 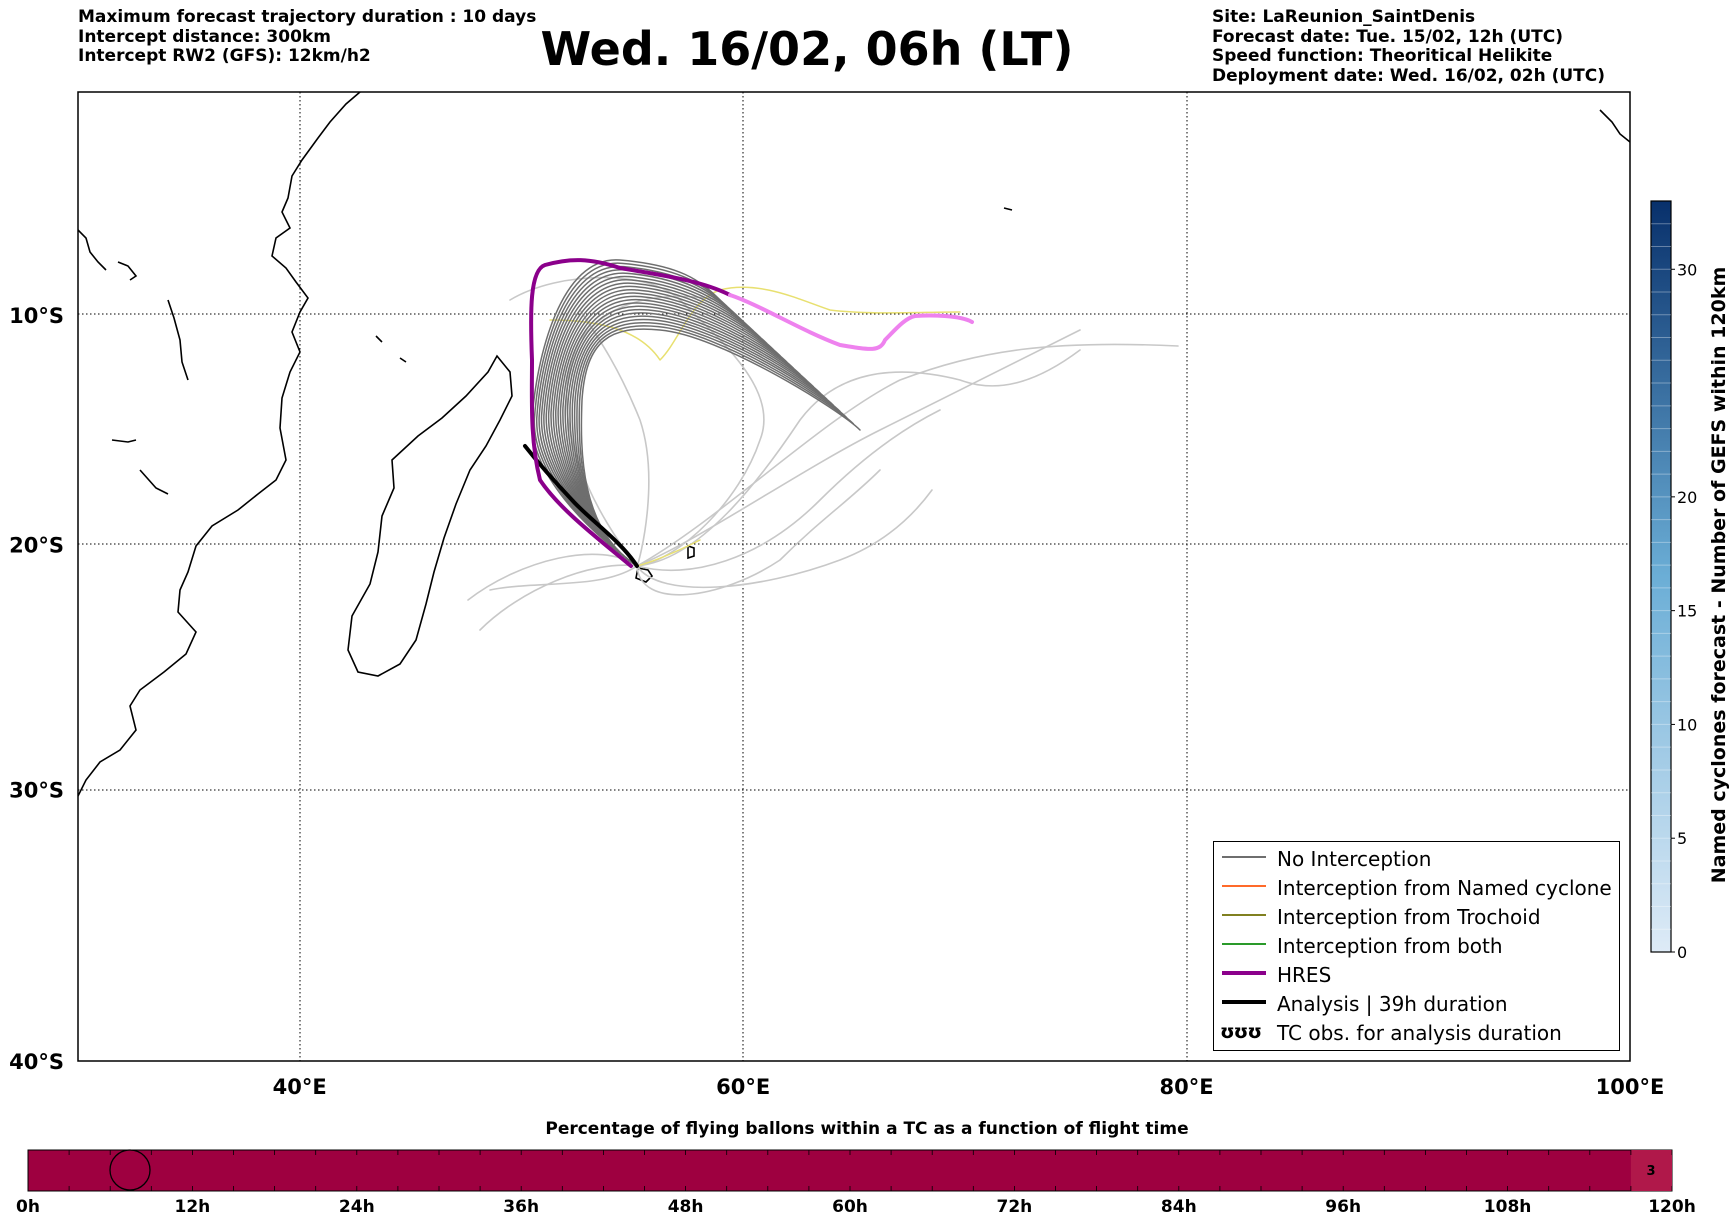 What do you see at coordinates (1672, 1207) in the screenshot?
I see `bottom-bar-tick-label: 120h` at bounding box center [1672, 1207].